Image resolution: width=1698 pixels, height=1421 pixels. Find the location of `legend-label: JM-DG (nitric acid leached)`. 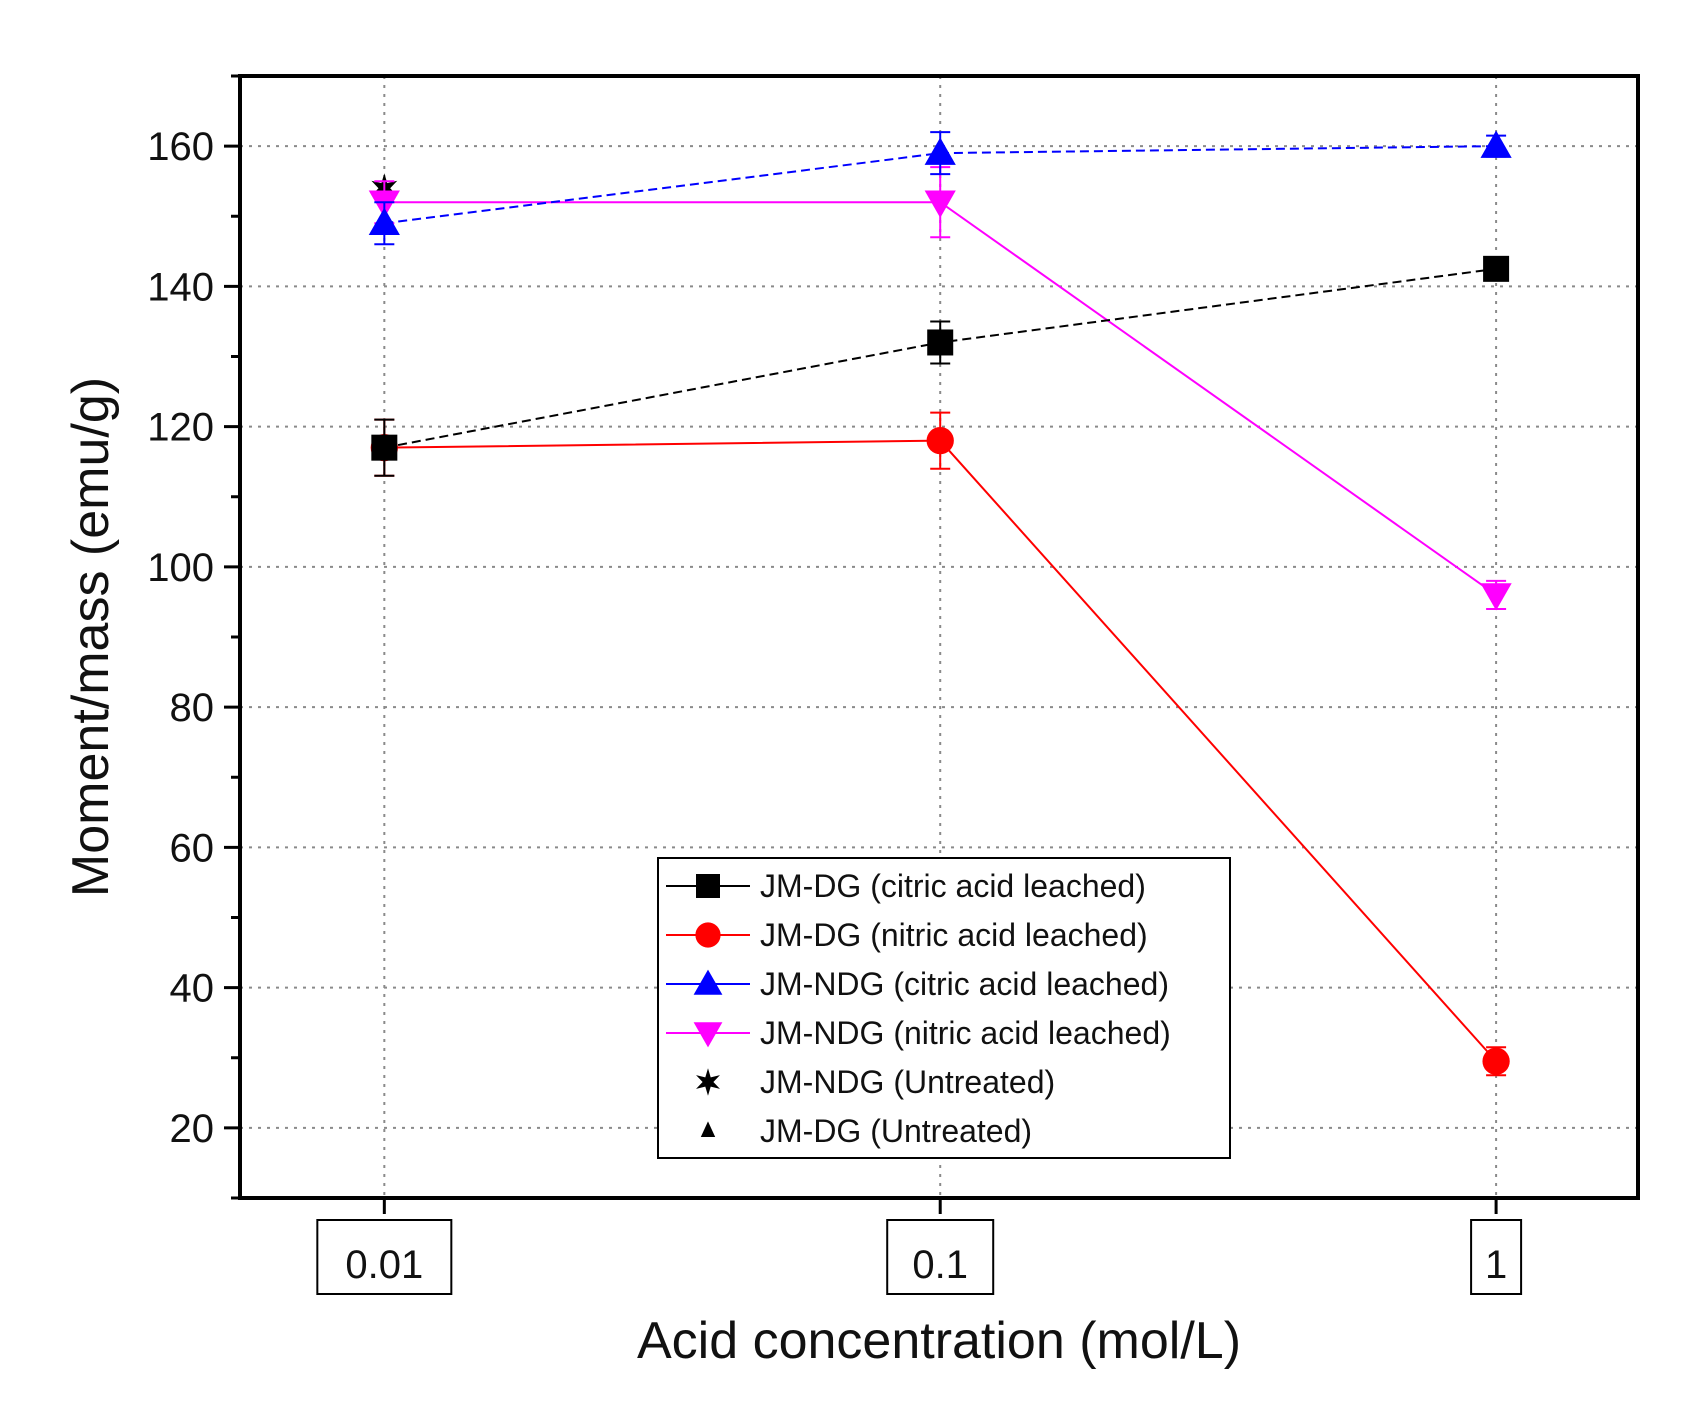

legend-label: JM-DG (nitric acid leached) is located at coordinates (954, 935).